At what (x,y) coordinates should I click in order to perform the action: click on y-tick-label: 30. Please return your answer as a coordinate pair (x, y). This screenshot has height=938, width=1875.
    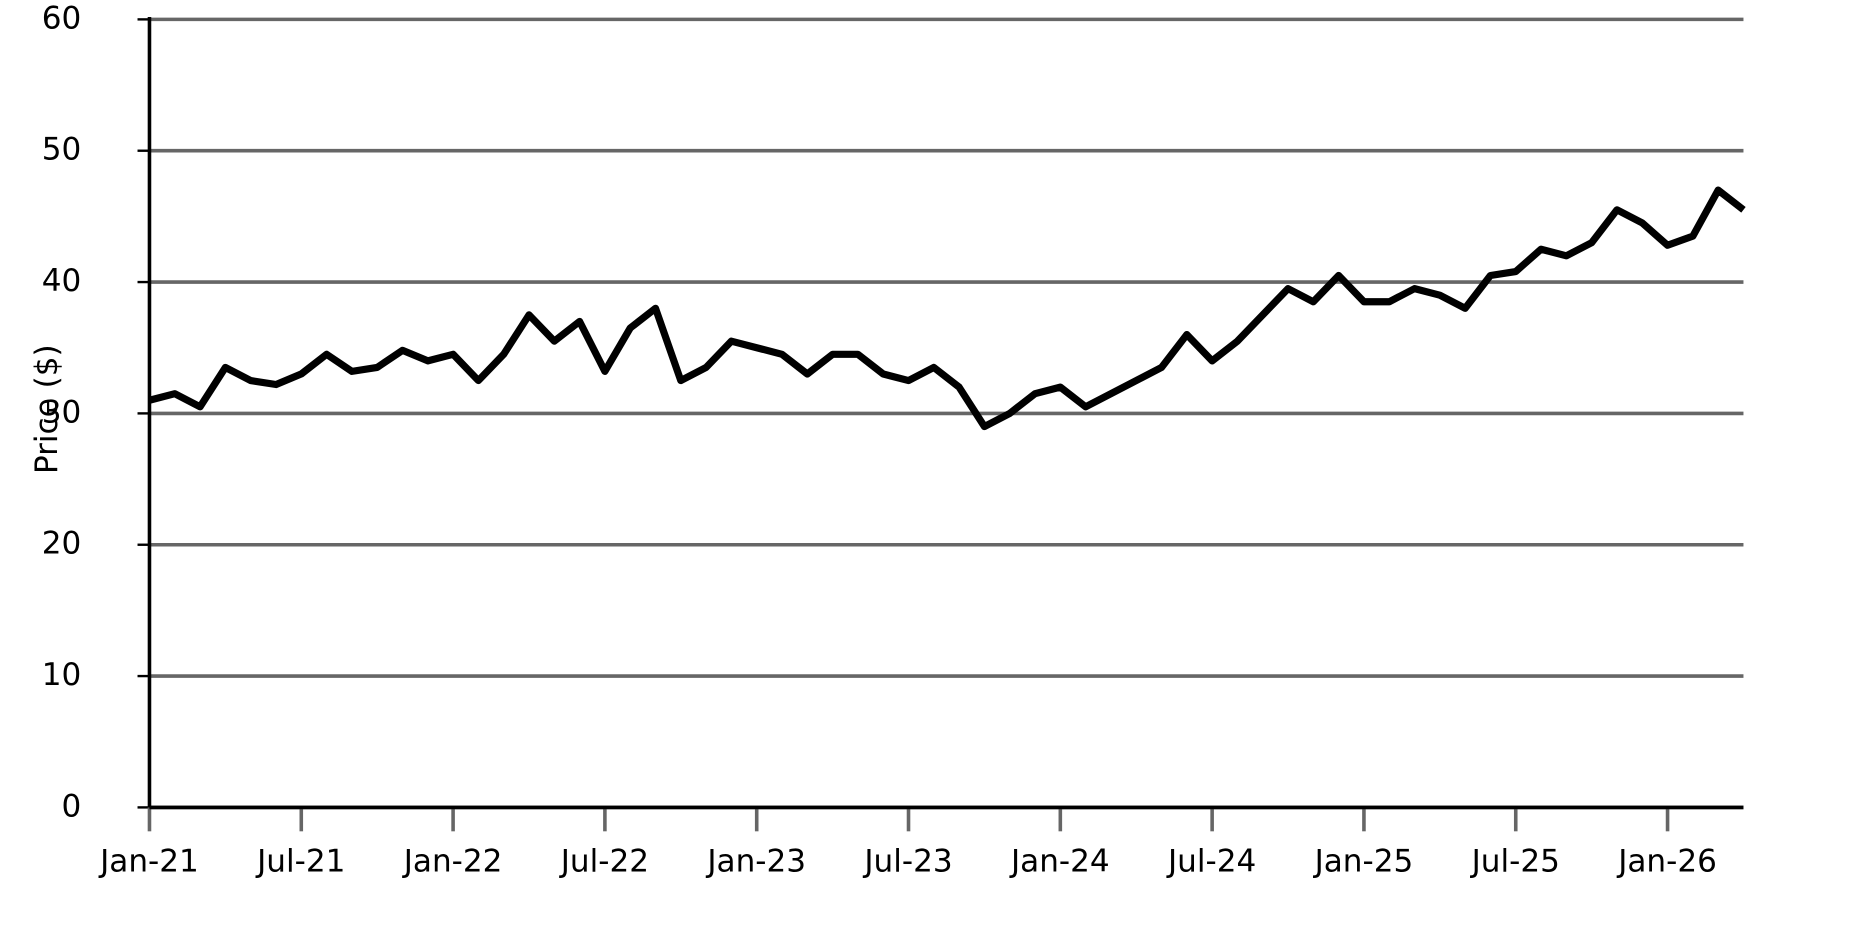
    Looking at the image, I should click on (62, 412).